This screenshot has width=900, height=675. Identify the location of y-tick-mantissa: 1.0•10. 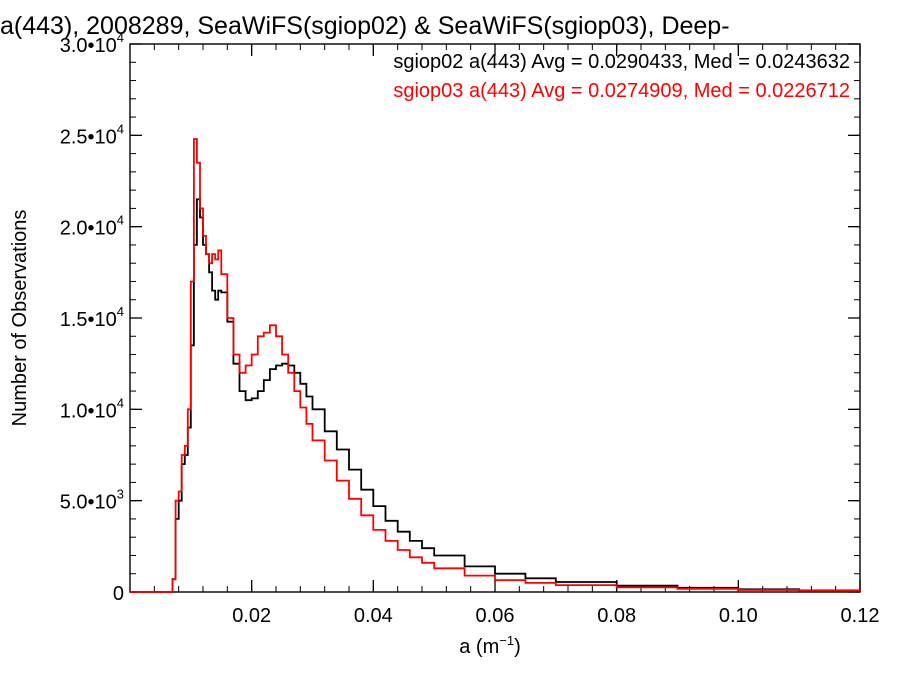
(88, 411).